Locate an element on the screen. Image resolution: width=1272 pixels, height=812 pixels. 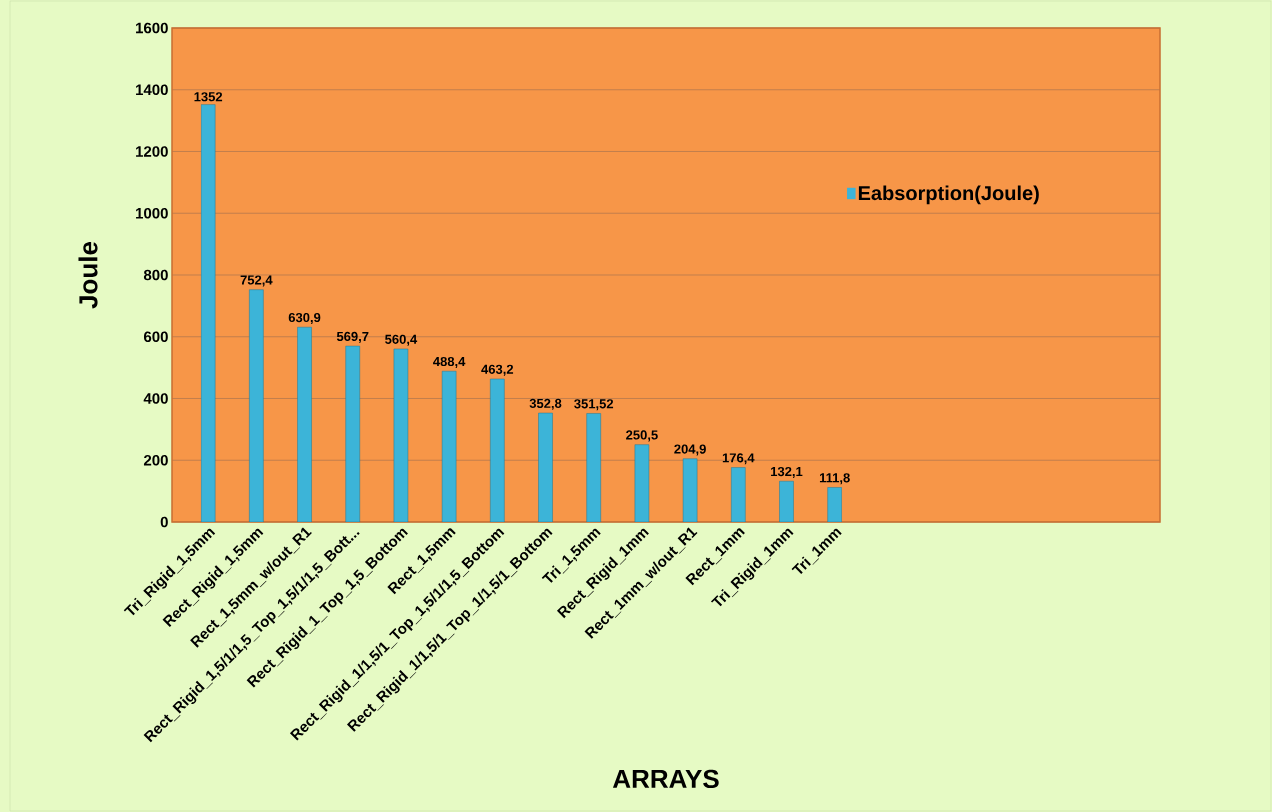
data-label: 488,4 is located at coordinates (449, 362).